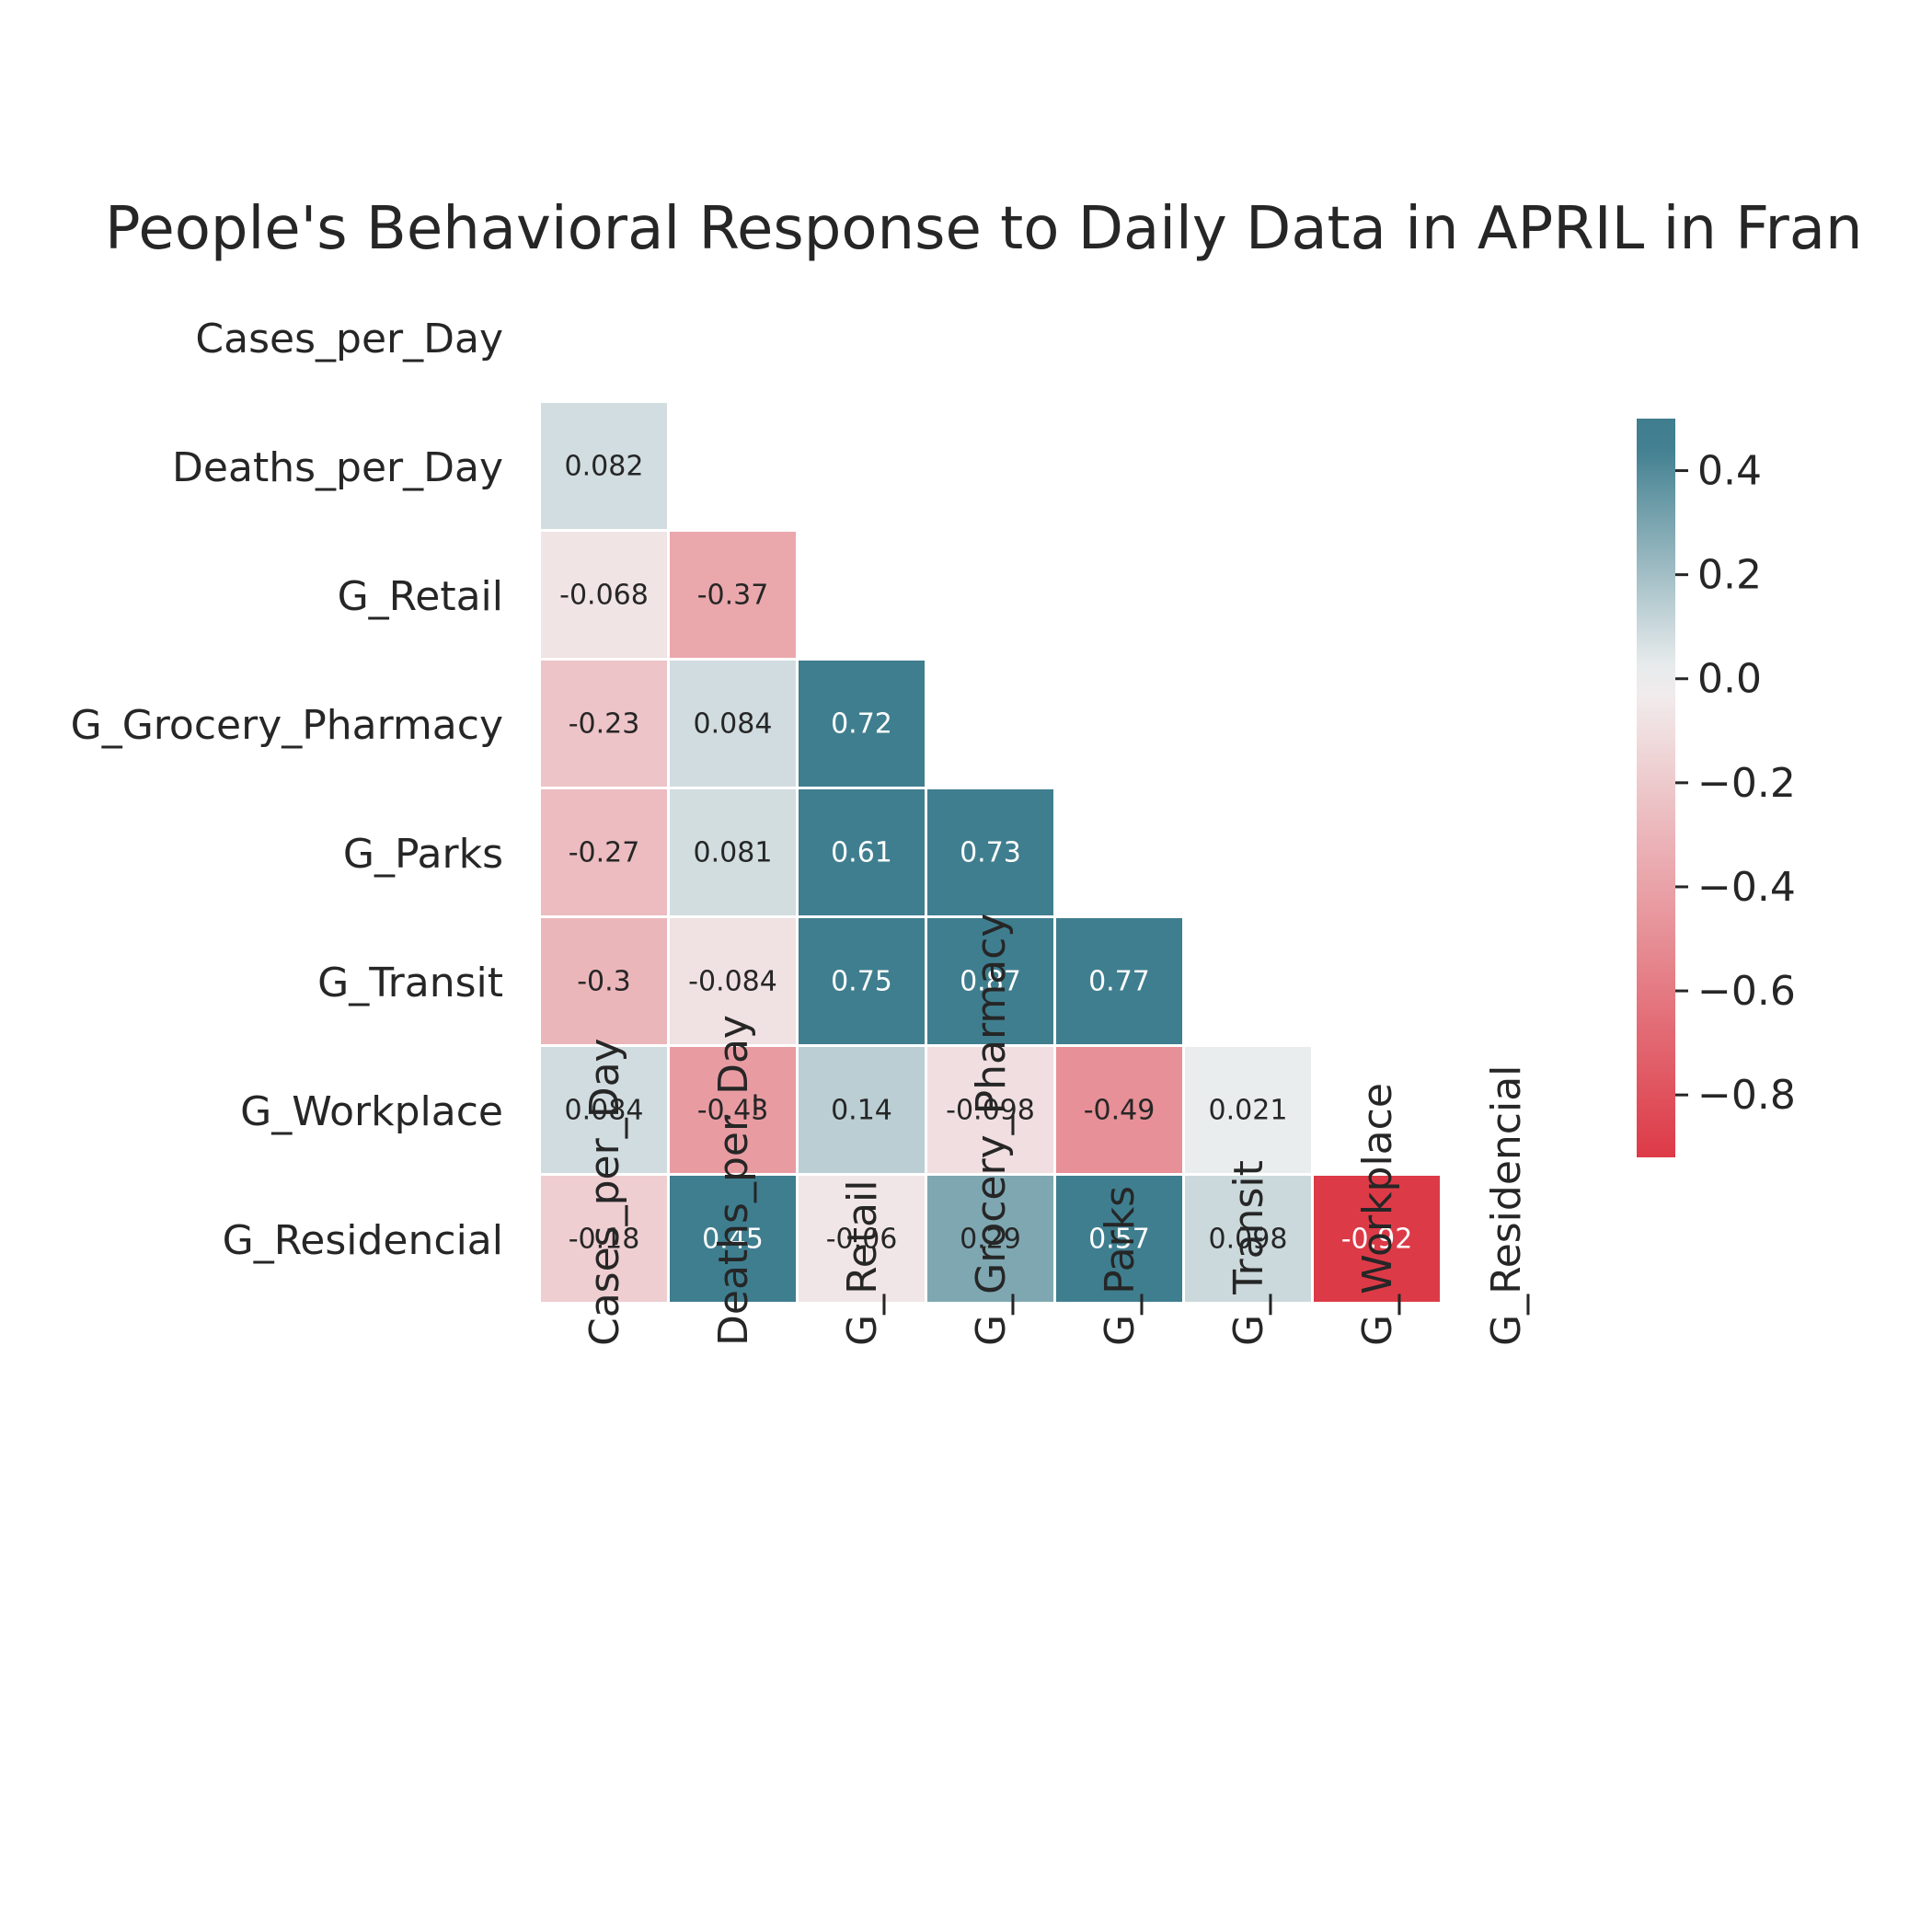  I want to click on cell-value-label: 0.081, so click(733, 853).